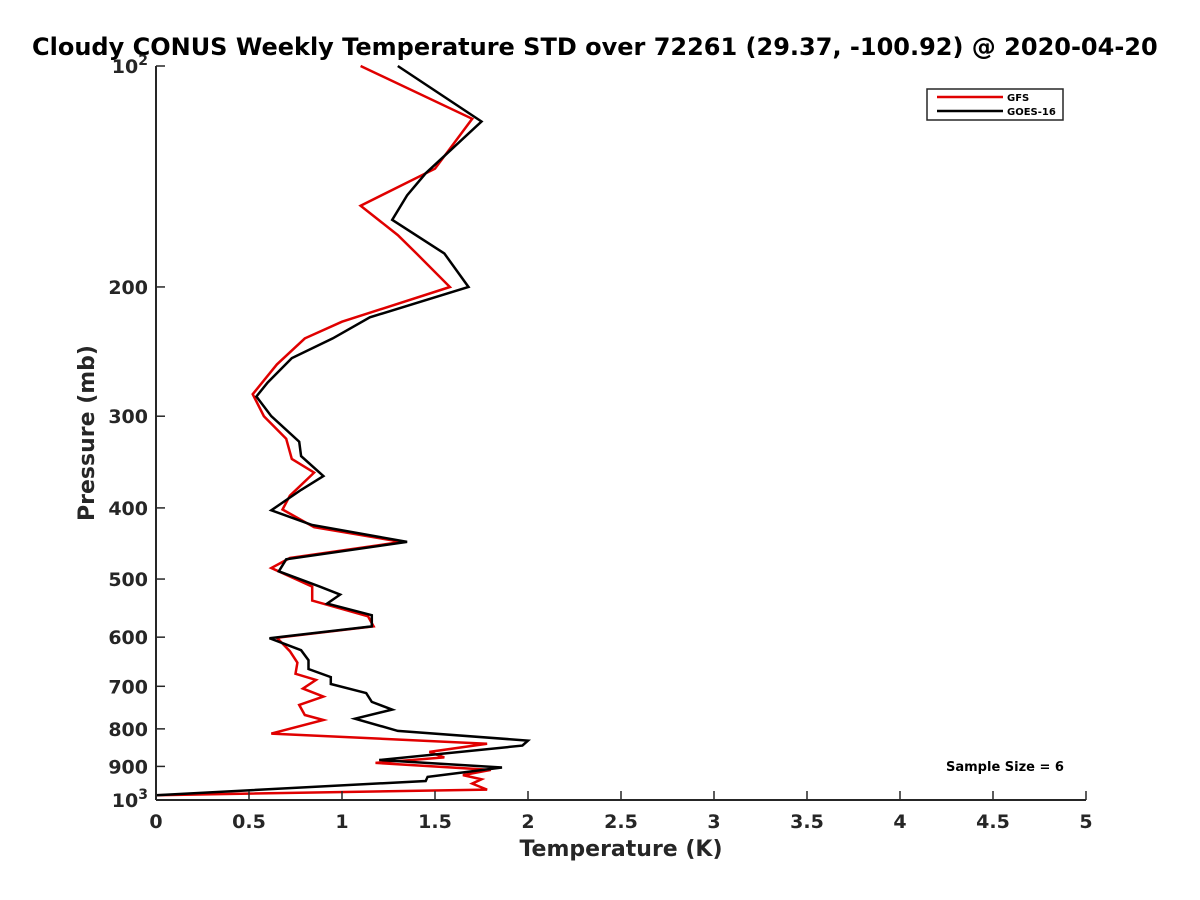 The width and height of the screenshot is (1200, 900). I want to click on y-tick-label: 500, so click(128, 580).